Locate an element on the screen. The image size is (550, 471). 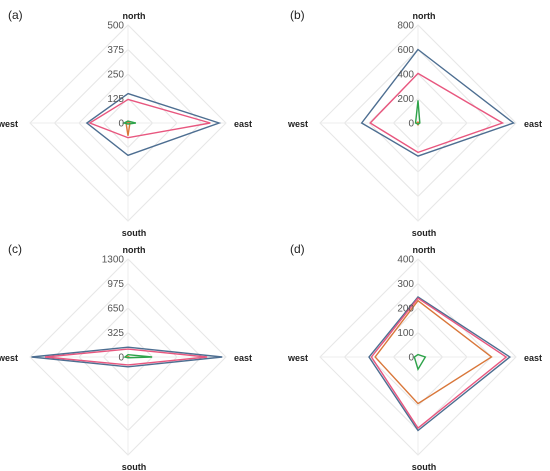
tick-label: 300 is located at coordinates (405, 284).